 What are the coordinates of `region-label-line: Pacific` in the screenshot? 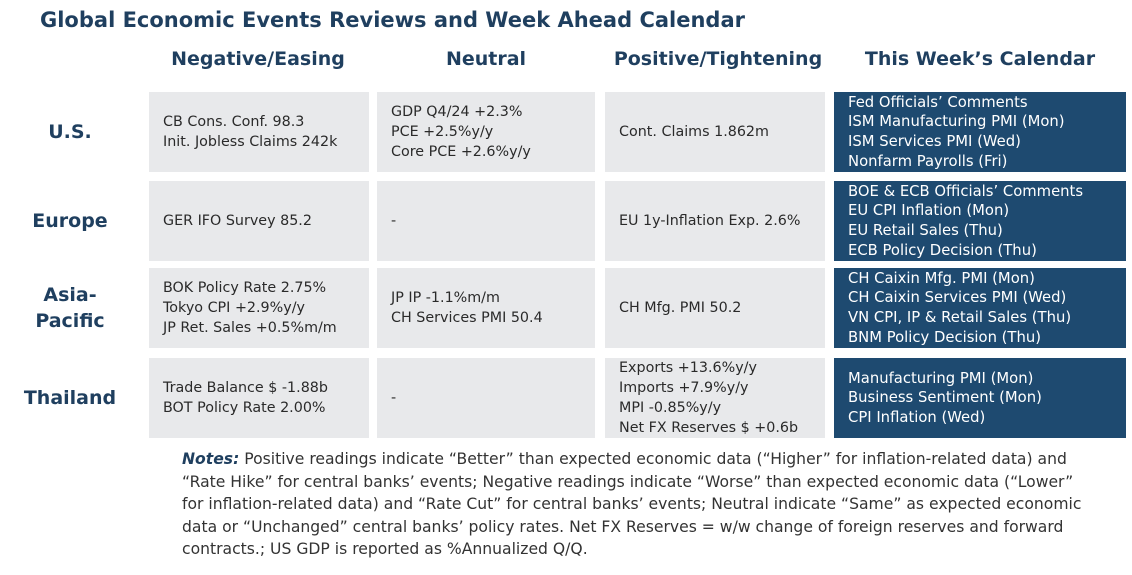 It's located at (70, 321).